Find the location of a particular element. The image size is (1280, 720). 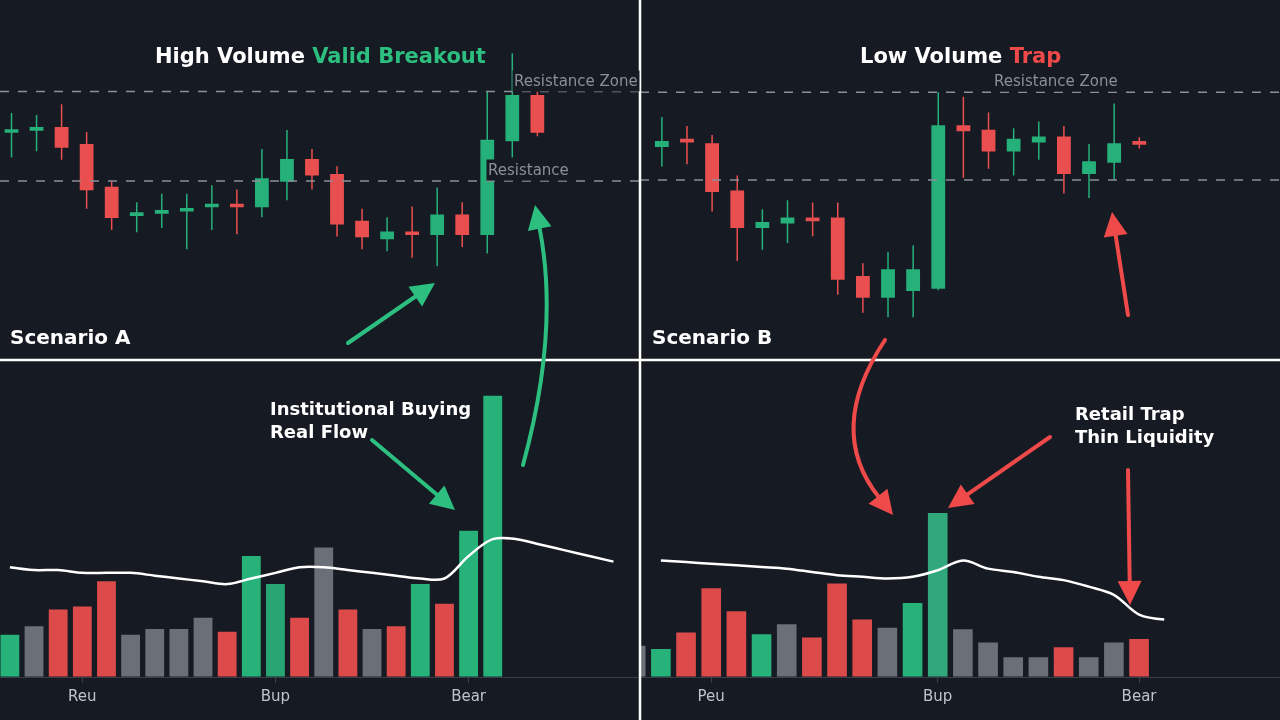

ref-line-label: Resistance is located at coordinates (528, 170).